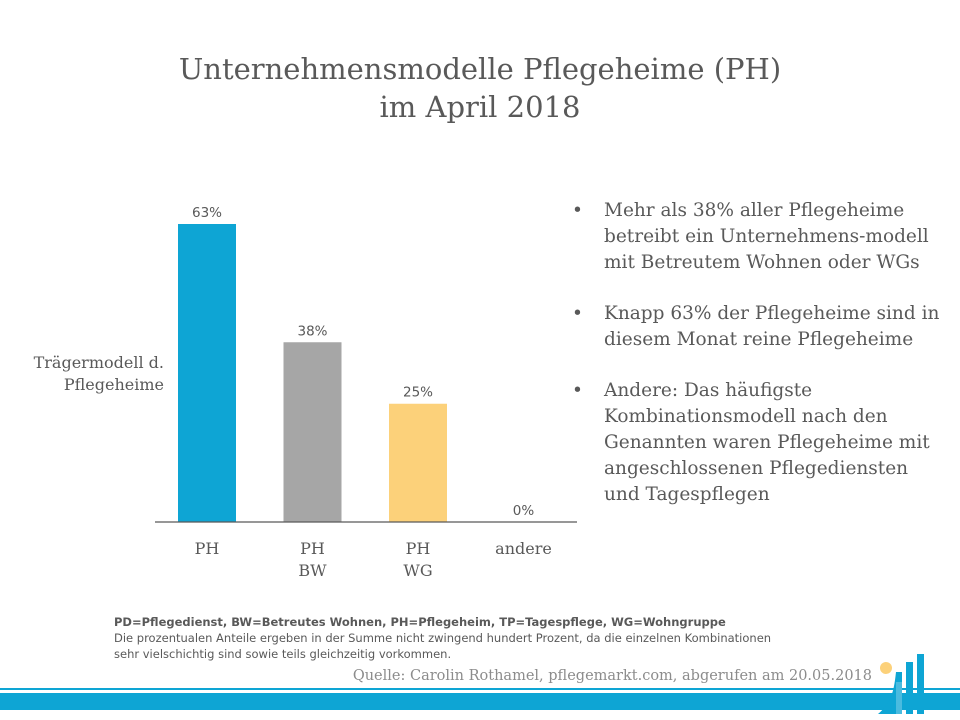  I want to click on chart-title-line-1: Unternehmensmodelle Pflegeheime (PH), so click(480, 69).